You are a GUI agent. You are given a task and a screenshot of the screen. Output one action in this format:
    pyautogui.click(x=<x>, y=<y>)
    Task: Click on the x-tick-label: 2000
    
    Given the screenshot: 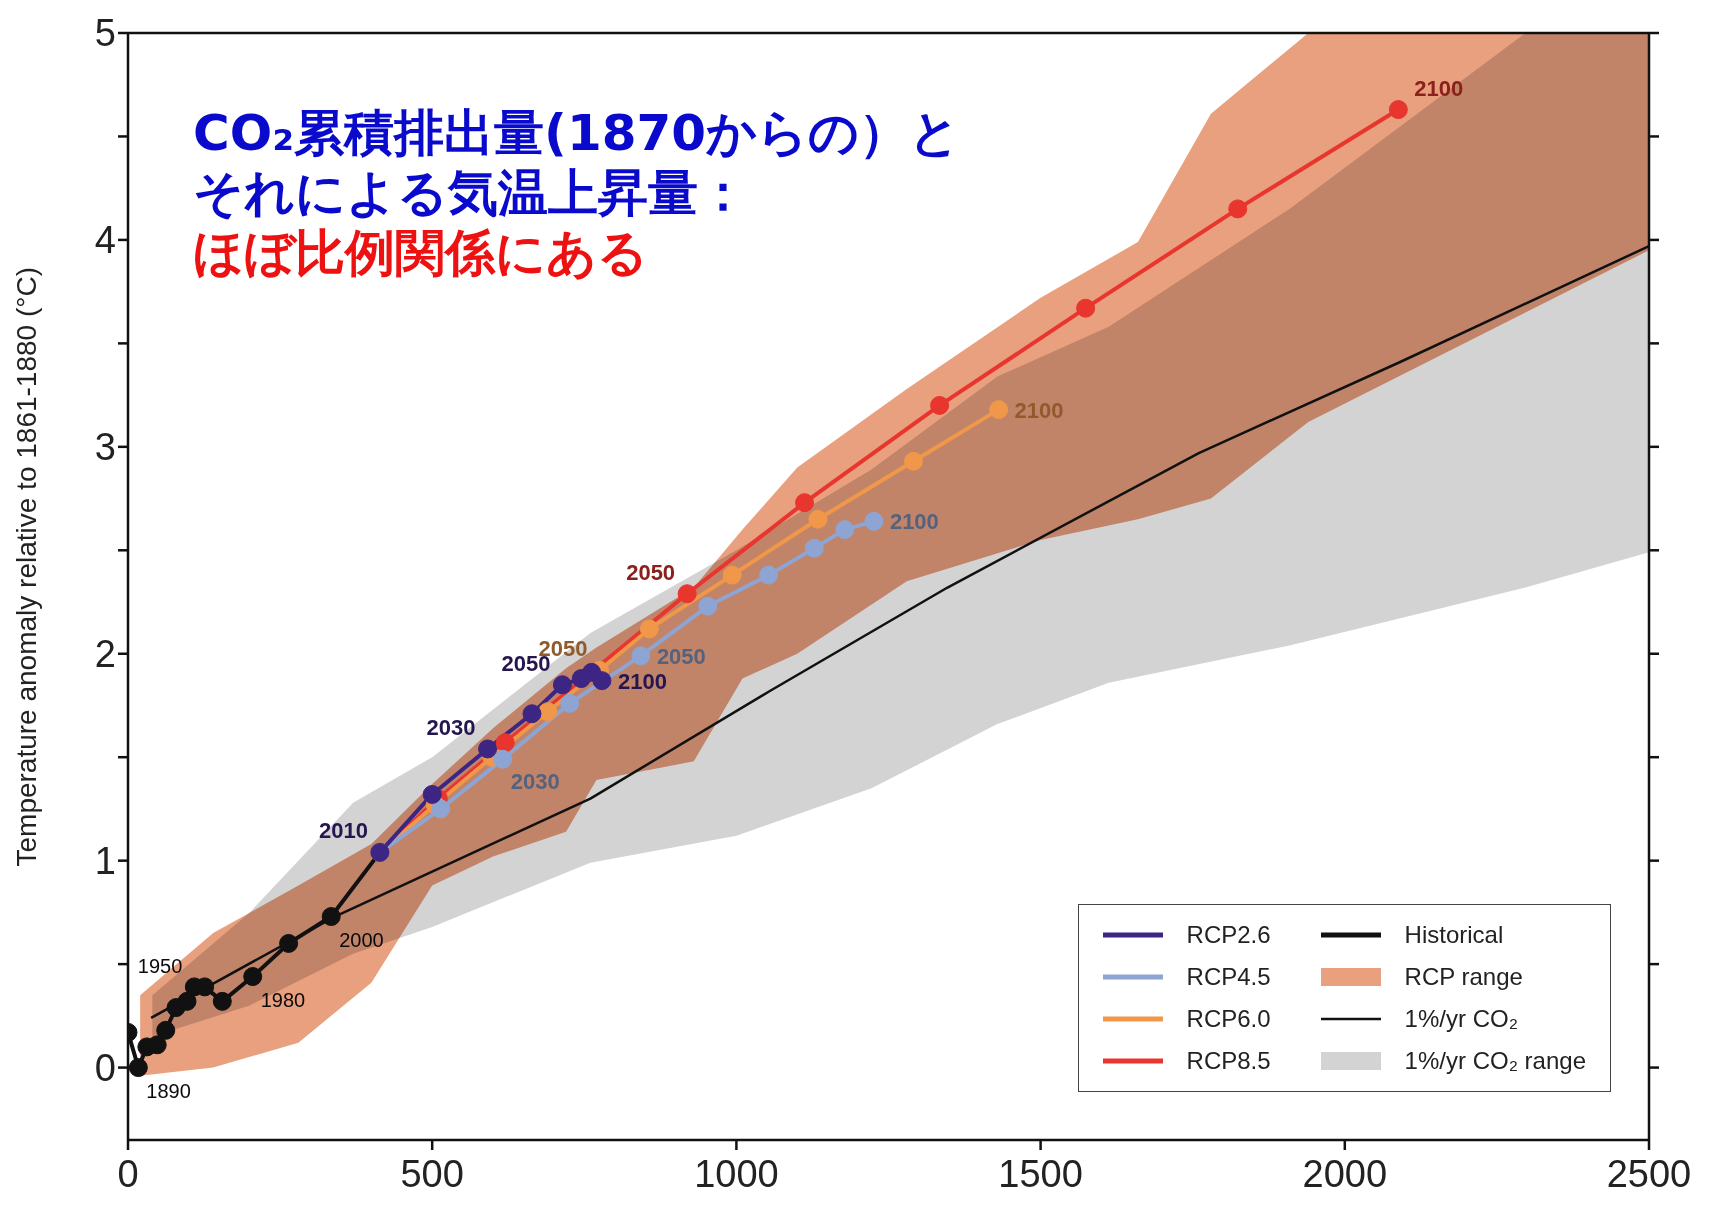 What is the action you would take?
    pyautogui.click(x=1345, y=1173)
    